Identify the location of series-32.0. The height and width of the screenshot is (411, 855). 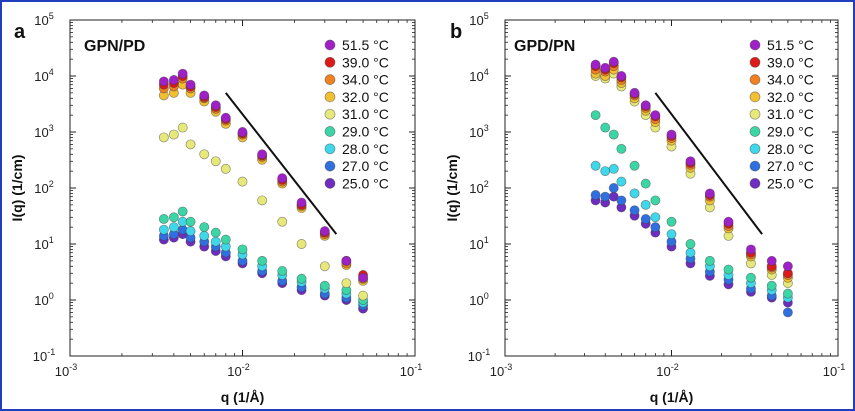
(263, 182).